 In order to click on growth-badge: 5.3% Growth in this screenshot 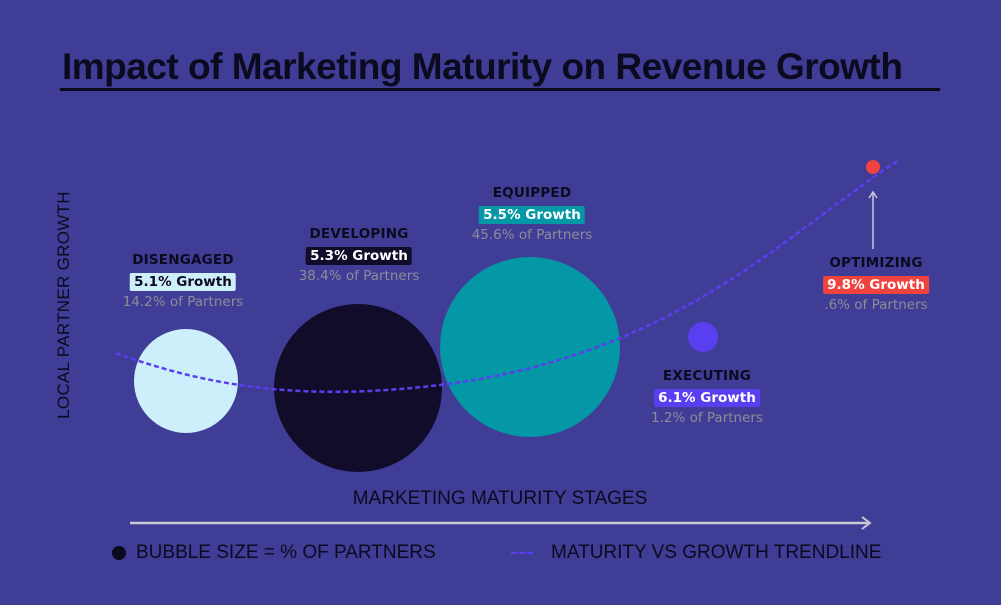, I will do `click(359, 256)`.